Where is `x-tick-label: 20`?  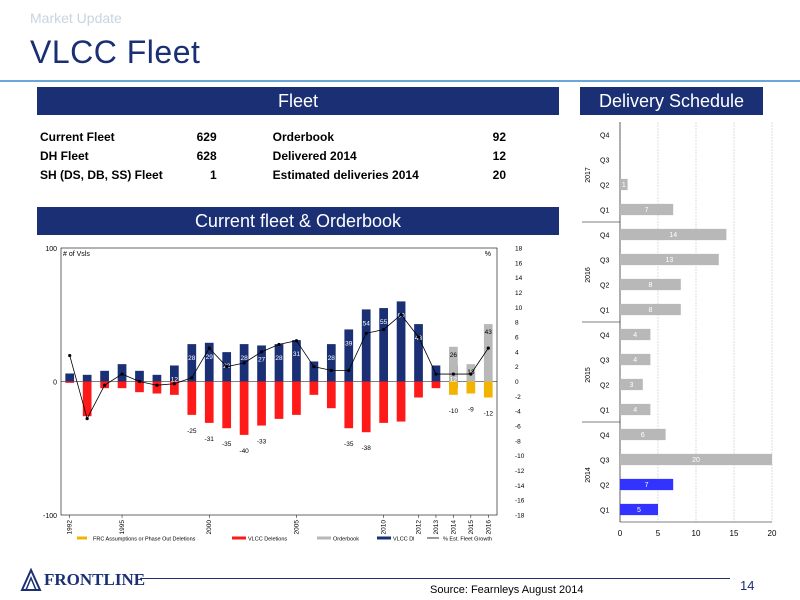 x-tick-label: 20 is located at coordinates (772, 533).